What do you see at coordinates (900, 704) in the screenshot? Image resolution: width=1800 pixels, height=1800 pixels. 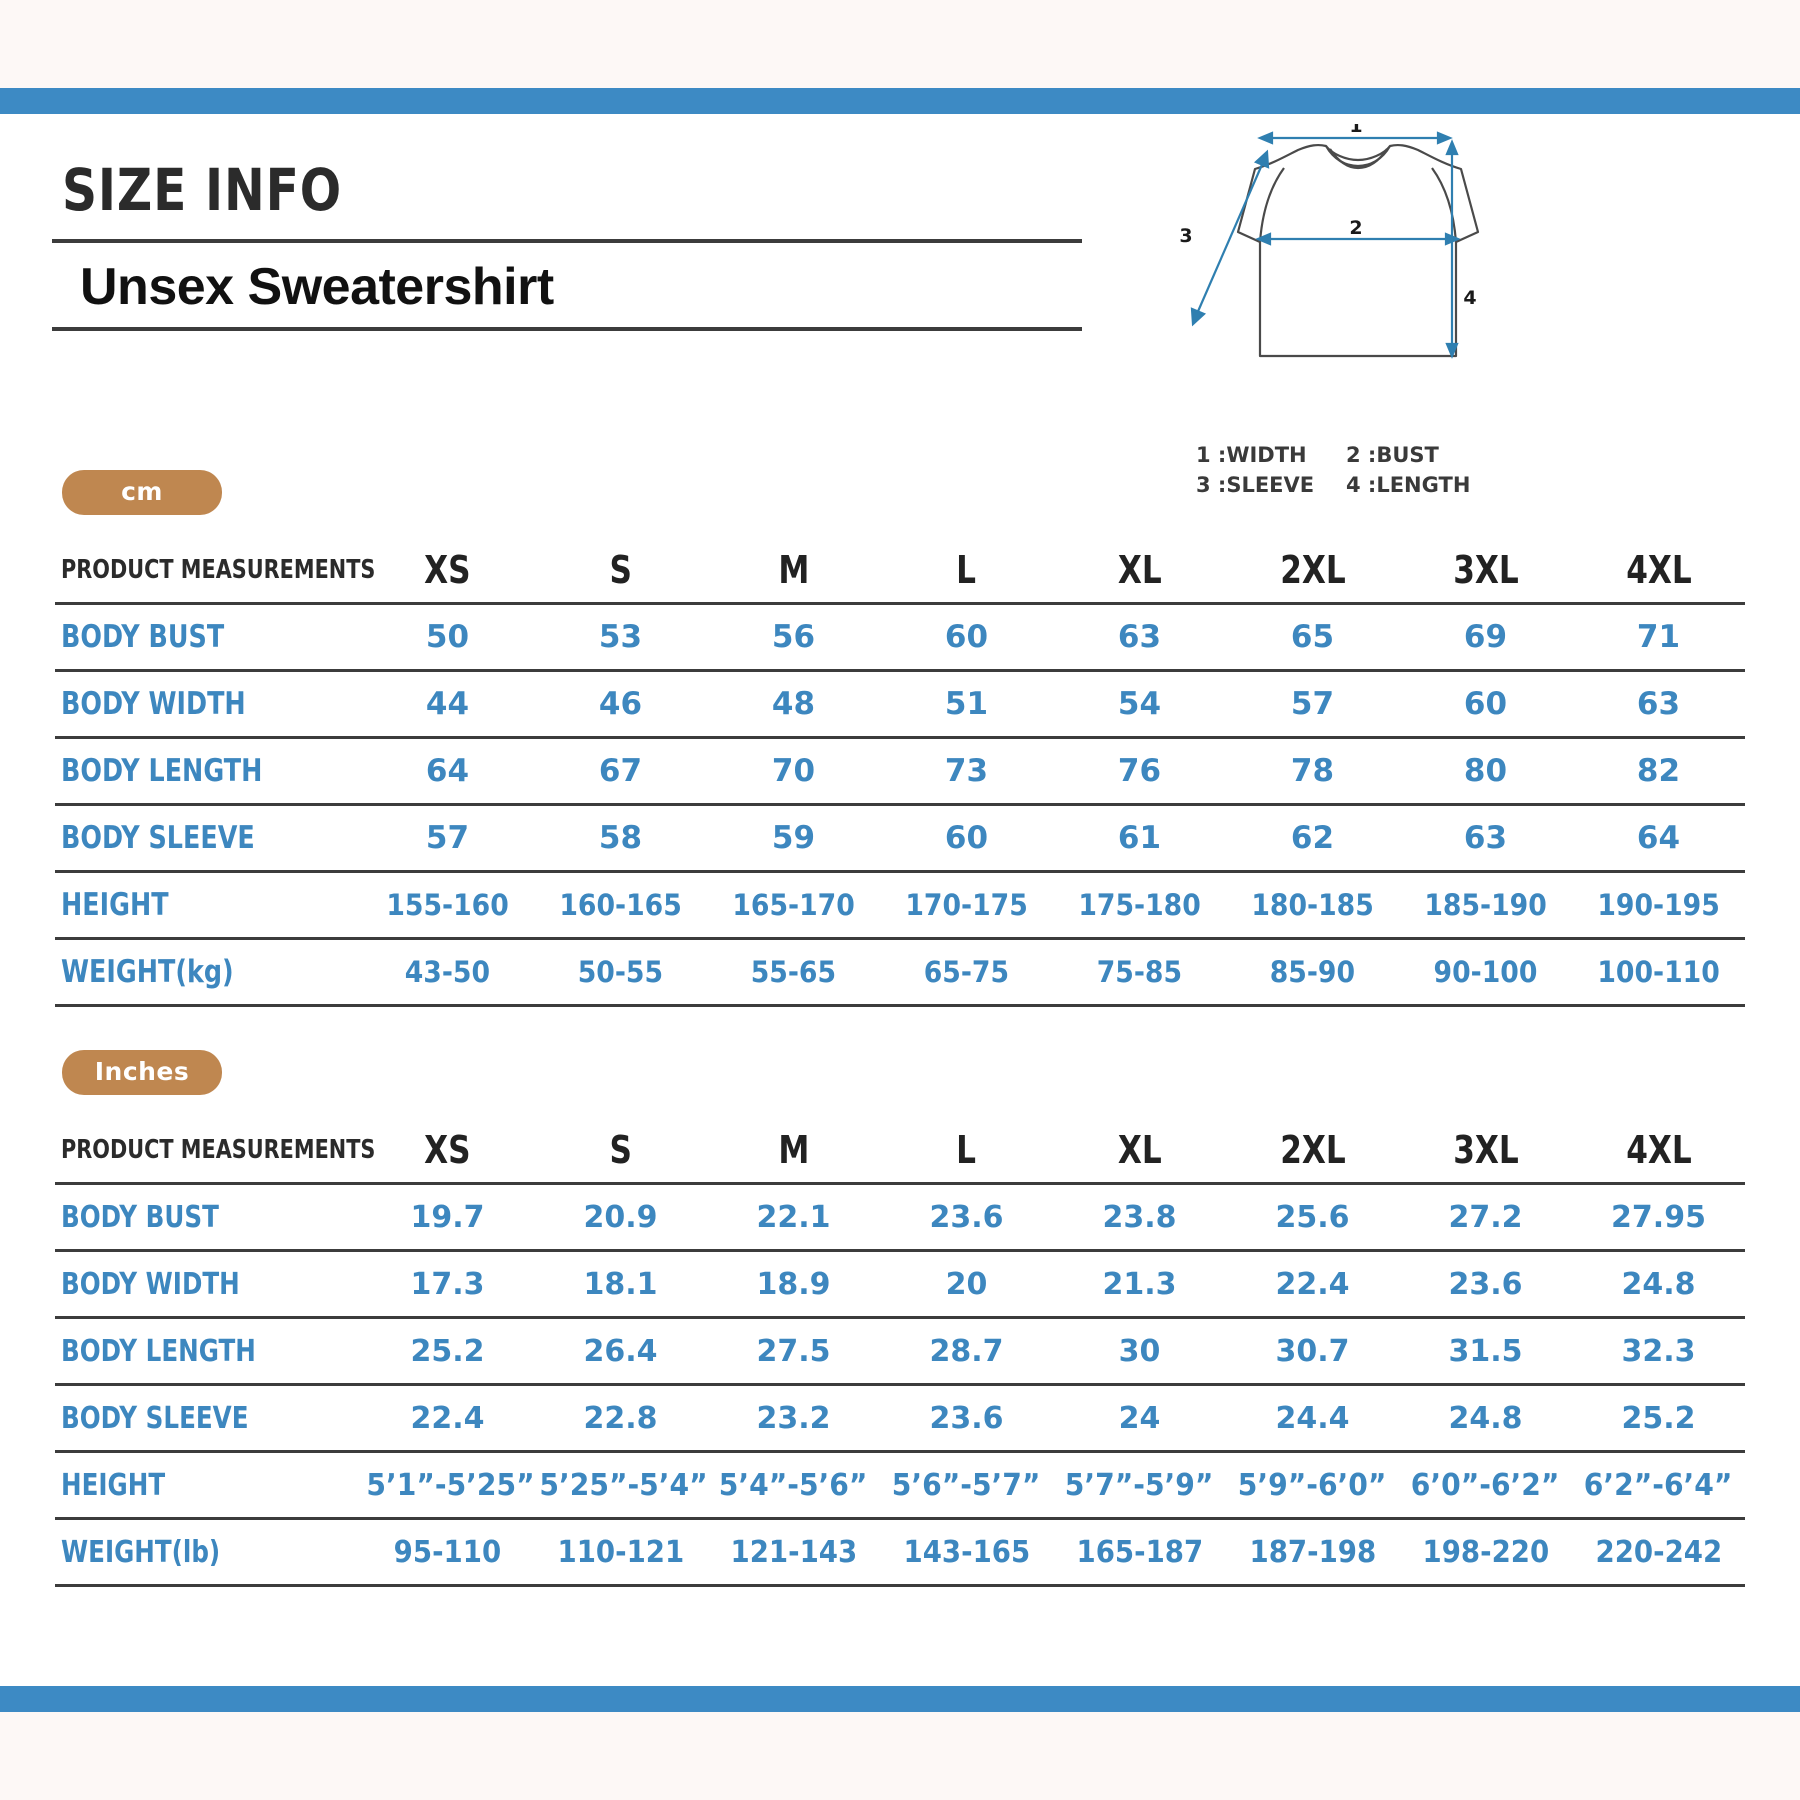 I see `table-row: BODY WIDTH 44 46 48 51 54 57 60 63` at bounding box center [900, 704].